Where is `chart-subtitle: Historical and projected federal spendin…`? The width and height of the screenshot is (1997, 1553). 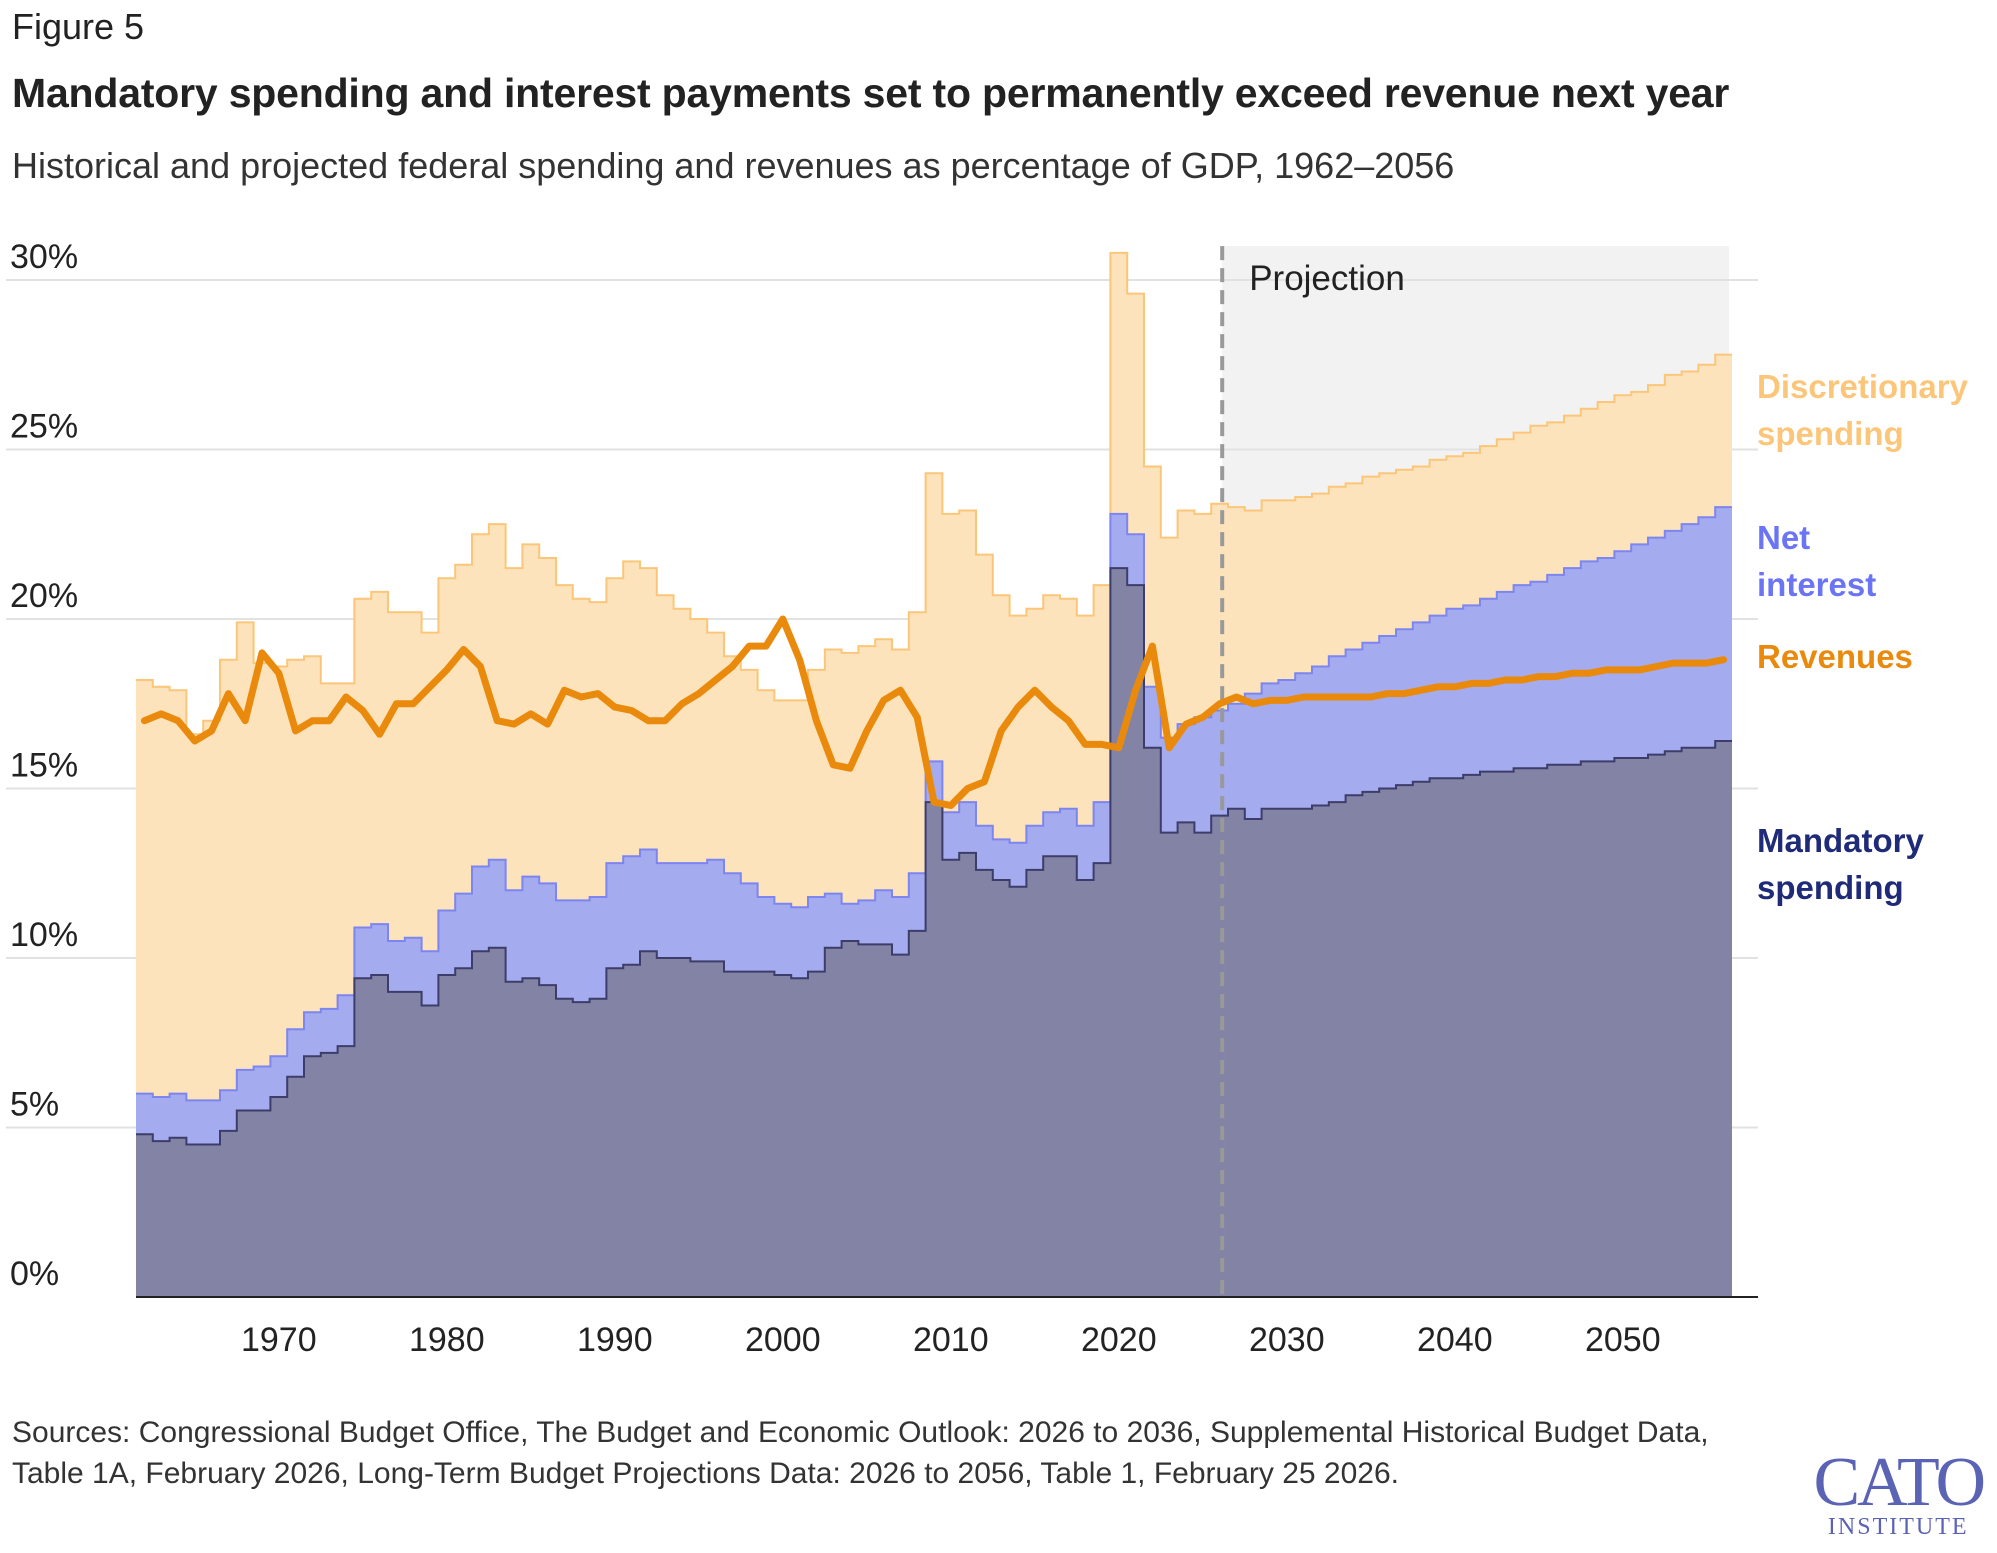
chart-subtitle: Historical and projected federal spendin… is located at coordinates (733, 165).